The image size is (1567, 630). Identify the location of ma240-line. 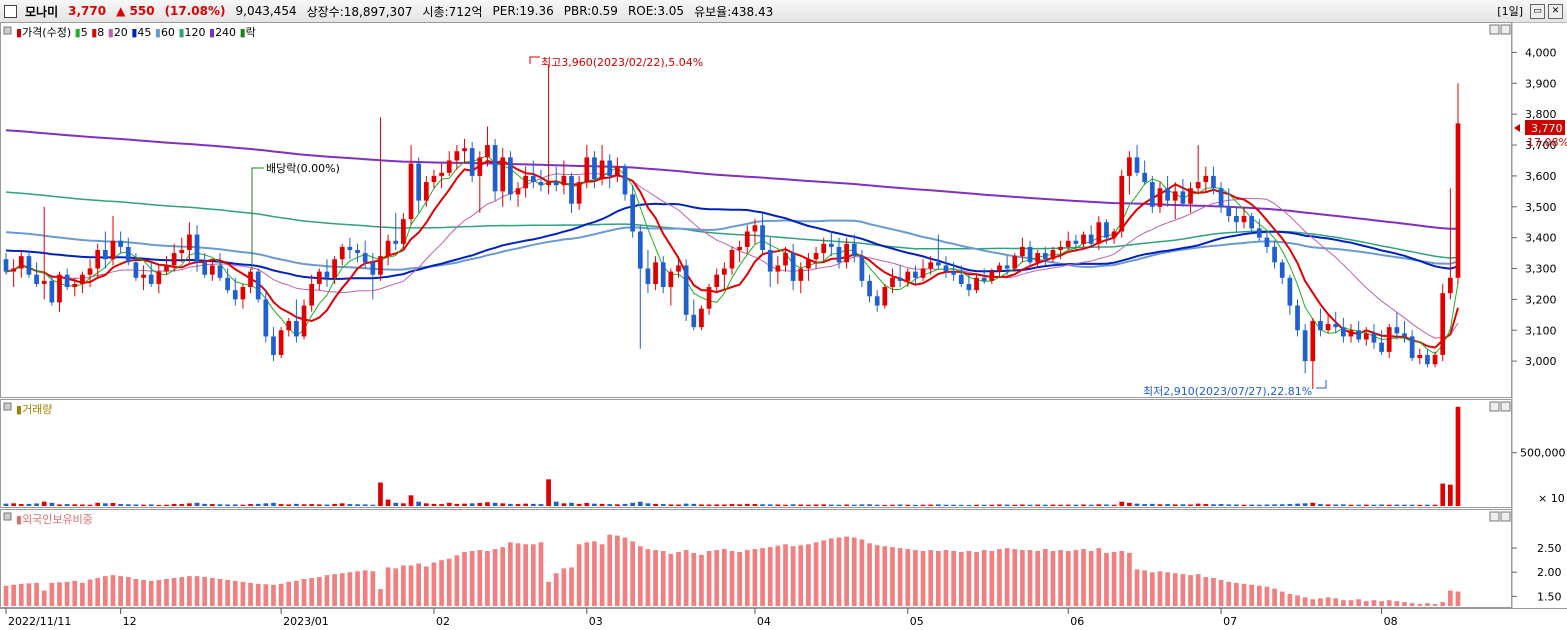
(731, 179).